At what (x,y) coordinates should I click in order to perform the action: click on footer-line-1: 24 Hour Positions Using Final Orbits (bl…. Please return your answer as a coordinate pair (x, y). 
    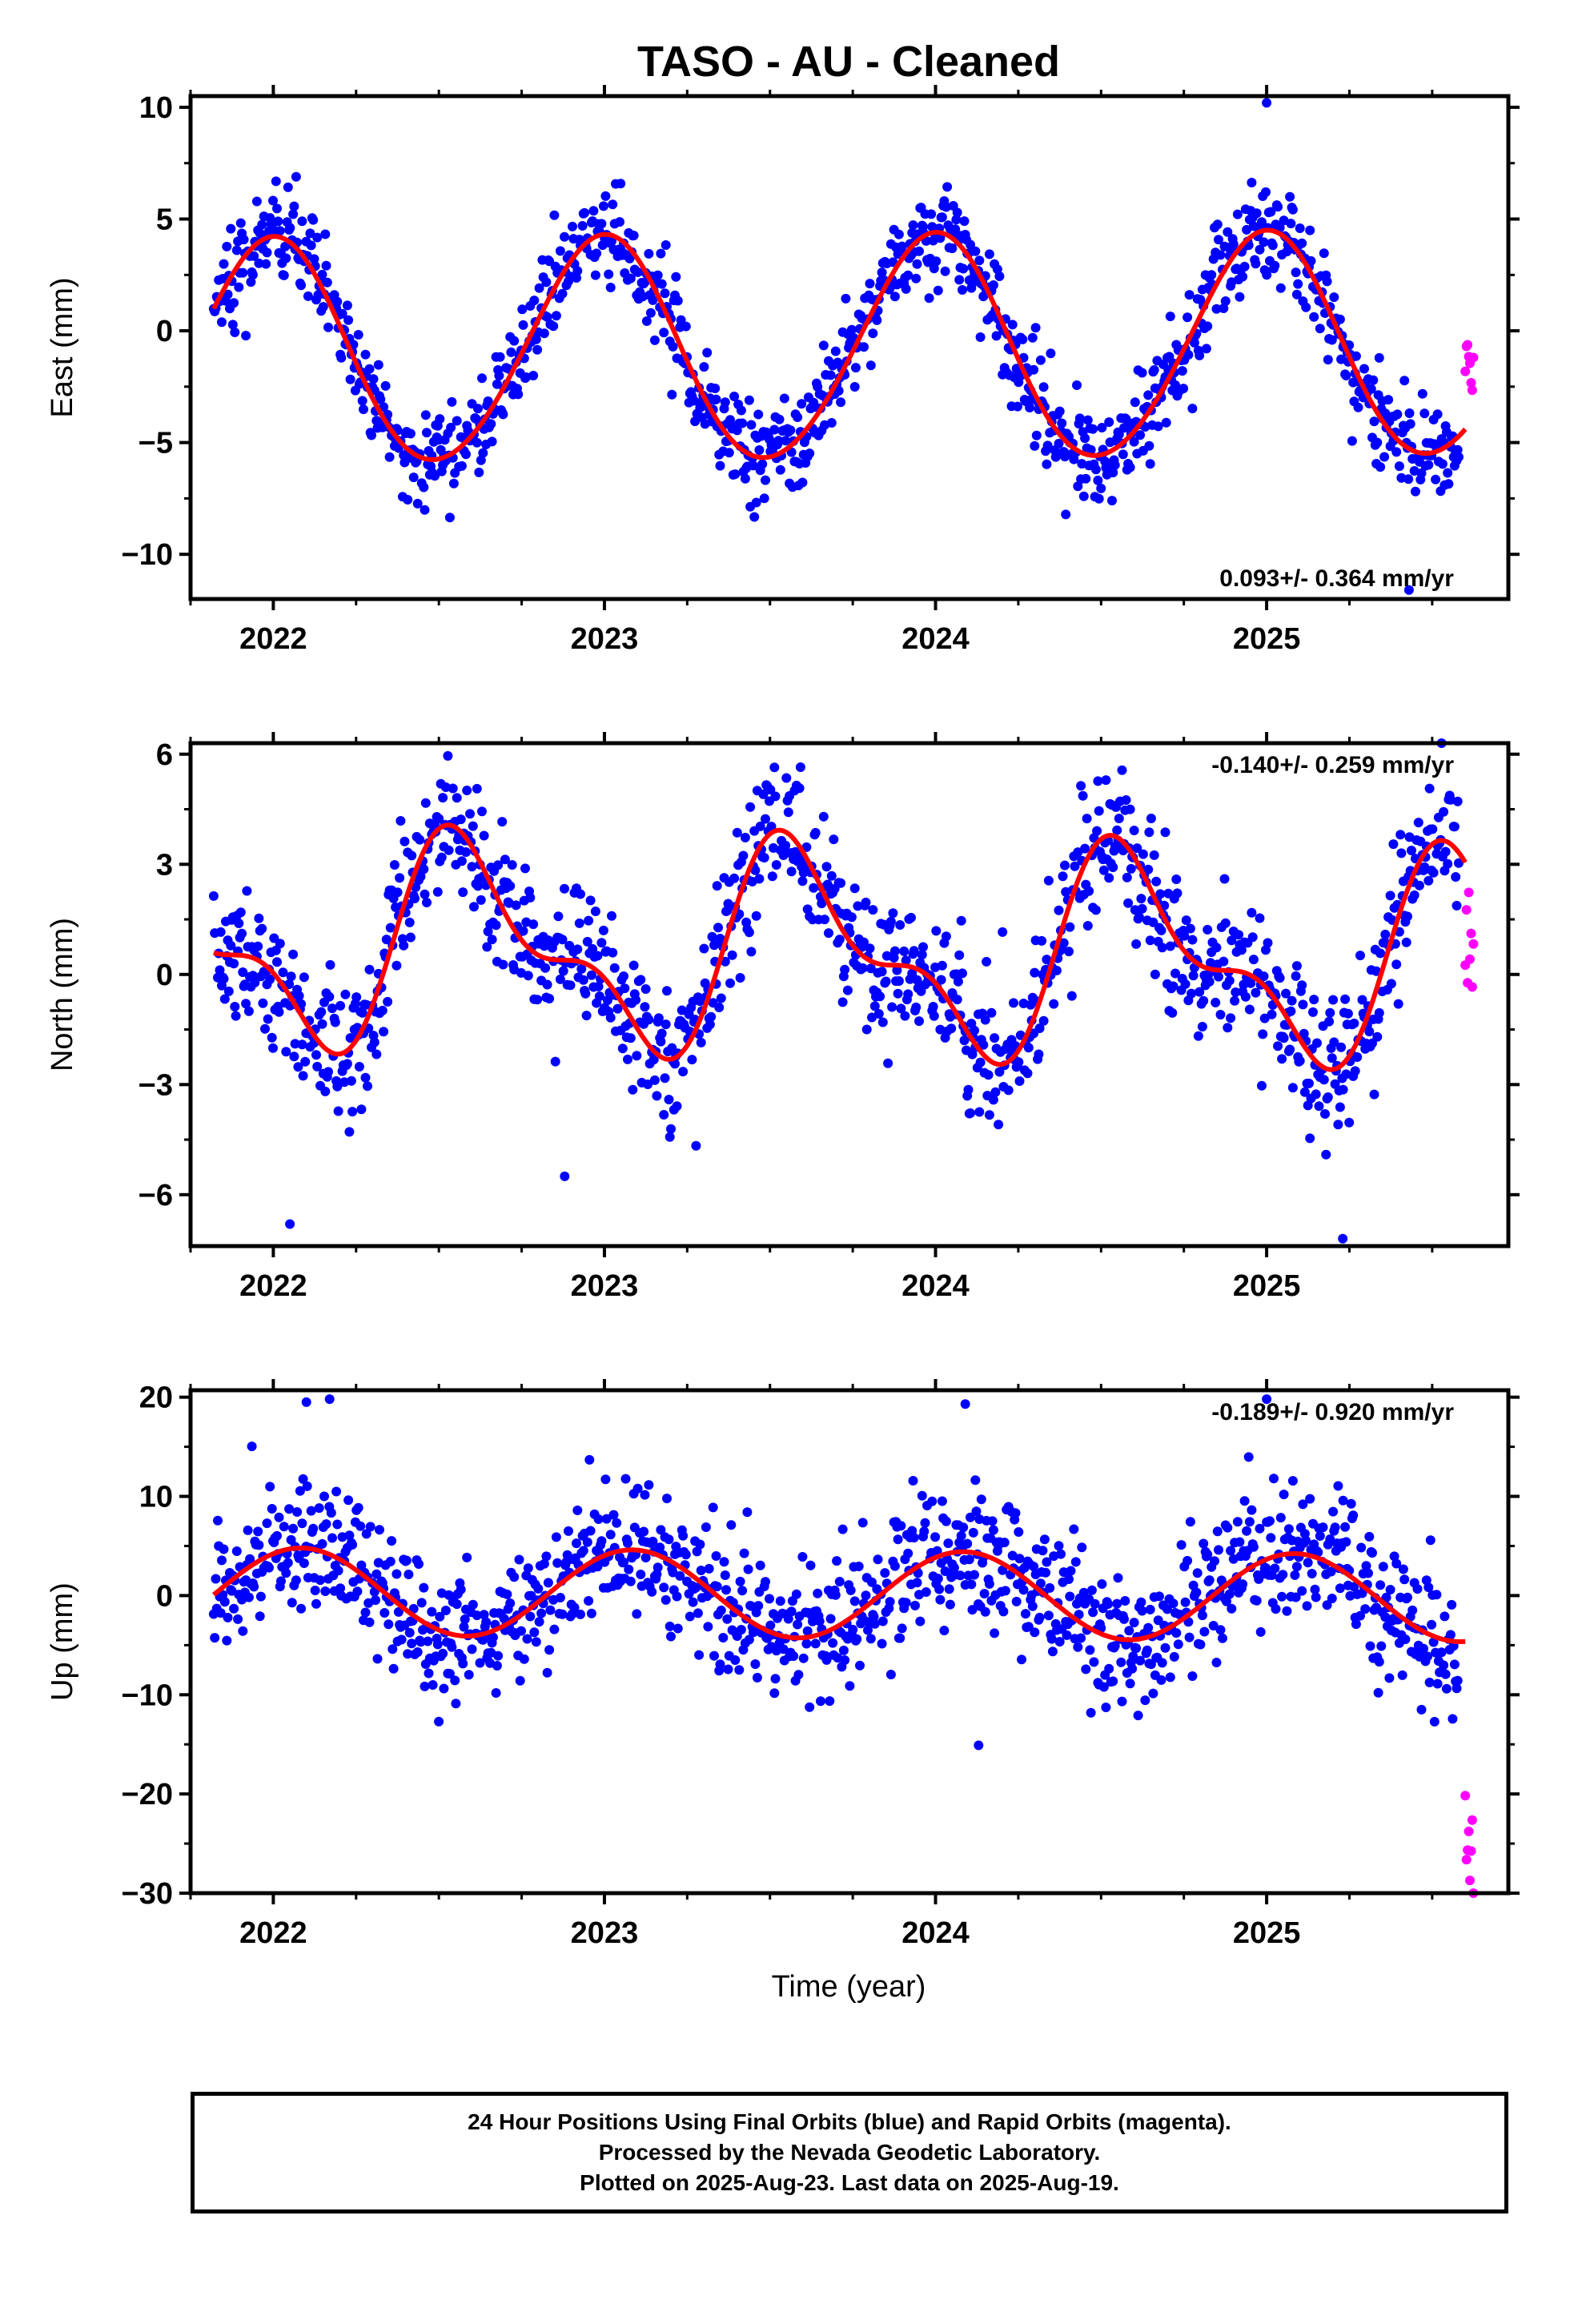
    Looking at the image, I should click on (849, 2121).